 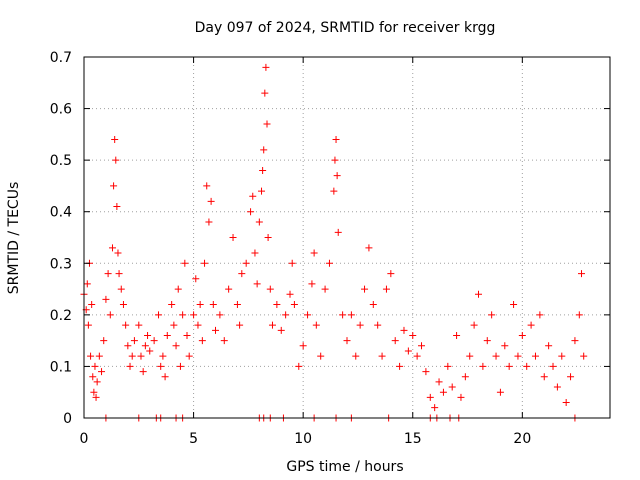 I want to click on x-tick-label: 10, so click(x=303, y=439).